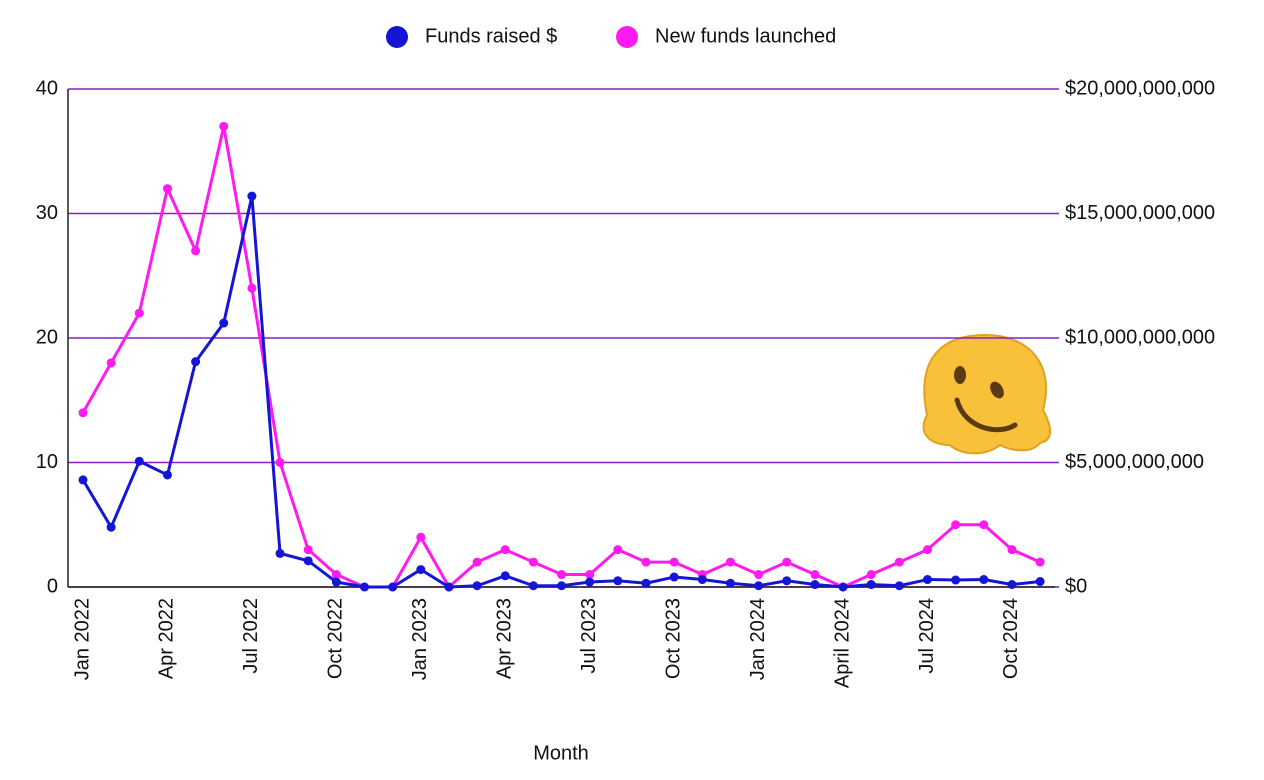 Image resolution: width=1264 pixels, height=780 pixels. I want to click on x-tick-label: Oct 2023, so click(673, 638).